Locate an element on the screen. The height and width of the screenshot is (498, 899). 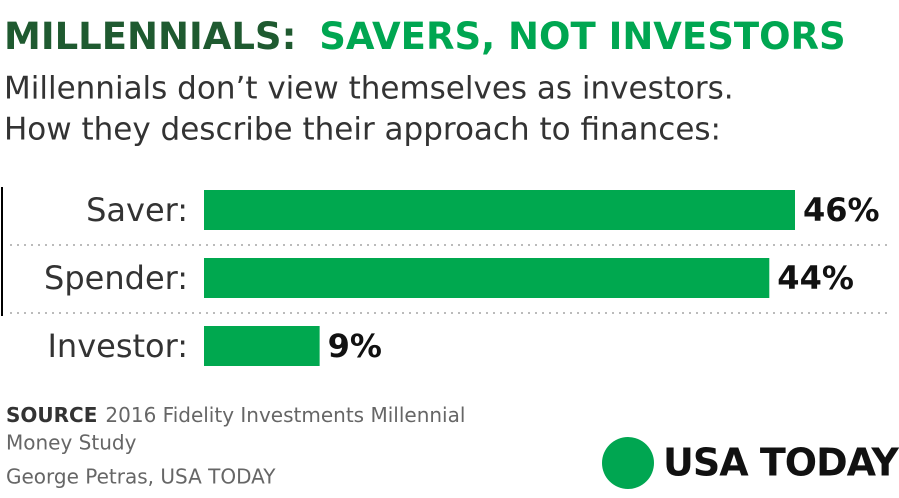
title-highlight: SAVERS, NOT INVESTORS is located at coordinates (582, 36).